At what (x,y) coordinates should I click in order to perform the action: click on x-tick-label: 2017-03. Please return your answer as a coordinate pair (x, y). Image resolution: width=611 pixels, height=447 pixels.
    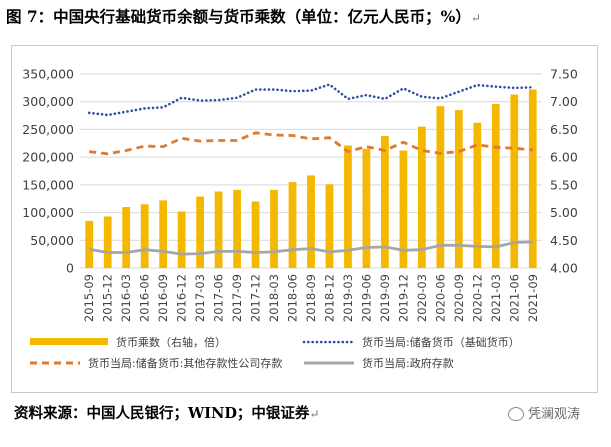
    Looking at the image, I should click on (200, 298).